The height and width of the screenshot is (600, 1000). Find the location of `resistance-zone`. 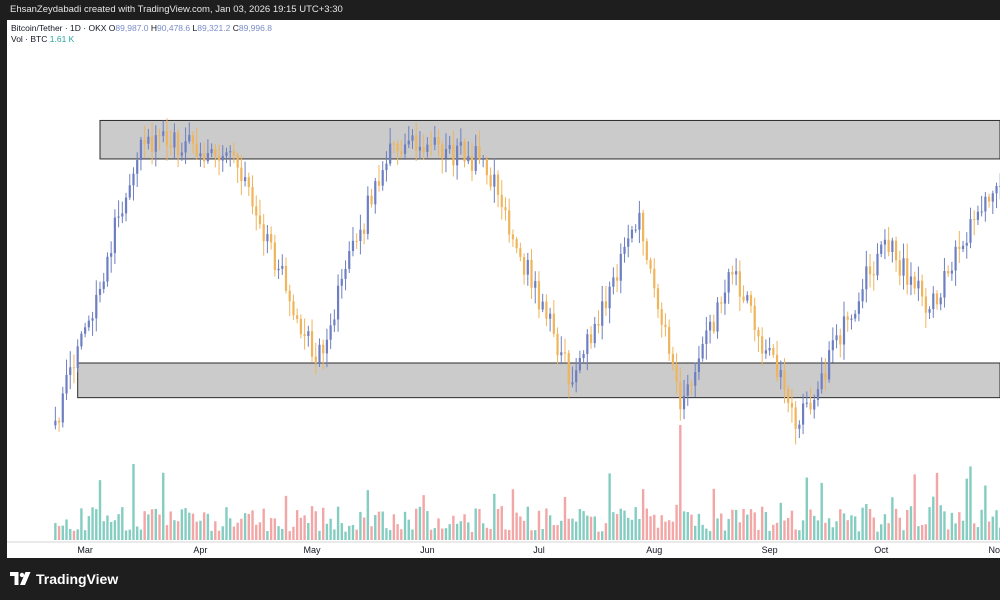

resistance-zone is located at coordinates (549, 139).